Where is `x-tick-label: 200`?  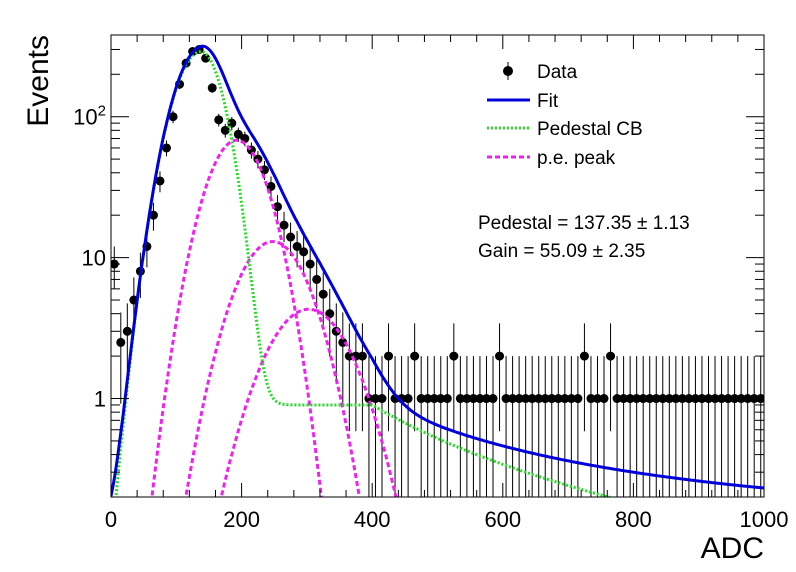 x-tick-label: 200 is located at coordinates (241, 519).